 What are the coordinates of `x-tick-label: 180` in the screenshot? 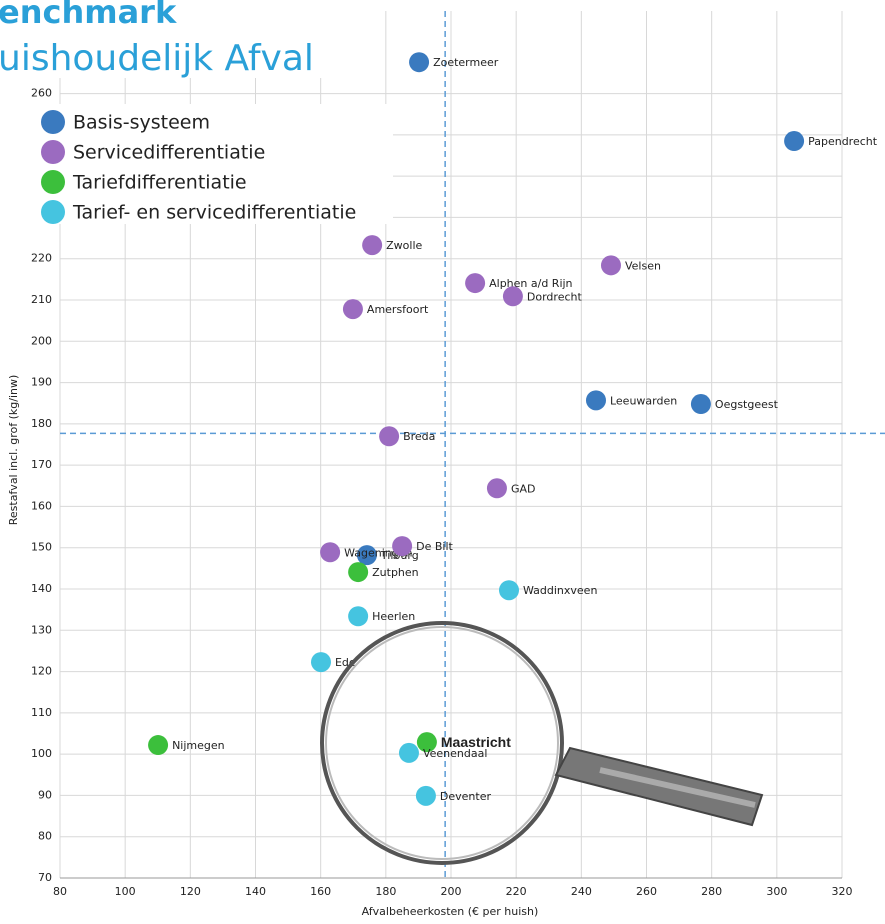 It's located at (385, 891).